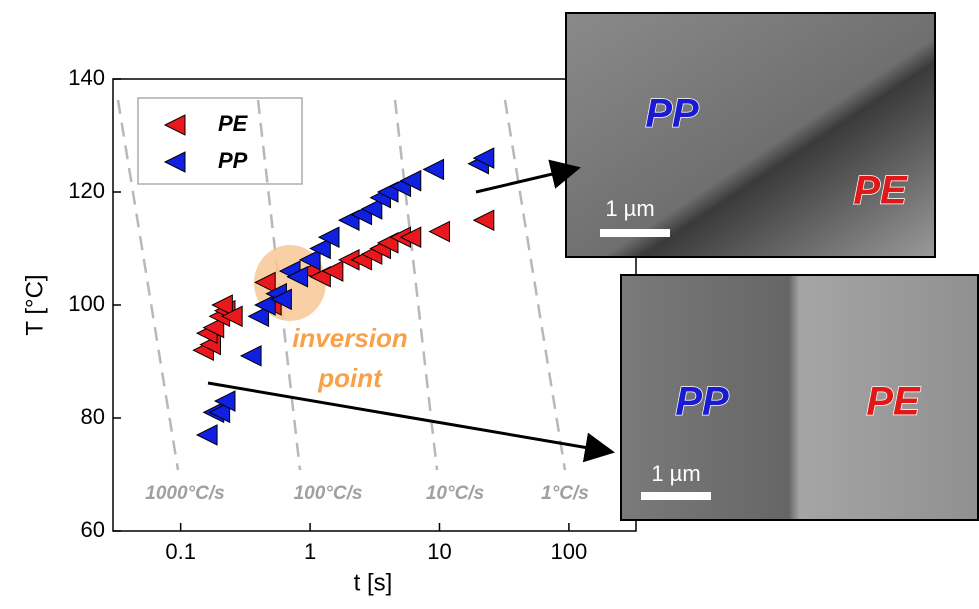 The height and width of the screenshot is (609, 979). What do you see at coordinates (569, 551) in the screenshot?
I see `x-tick-label: 100` at bounding box center [569, 551].